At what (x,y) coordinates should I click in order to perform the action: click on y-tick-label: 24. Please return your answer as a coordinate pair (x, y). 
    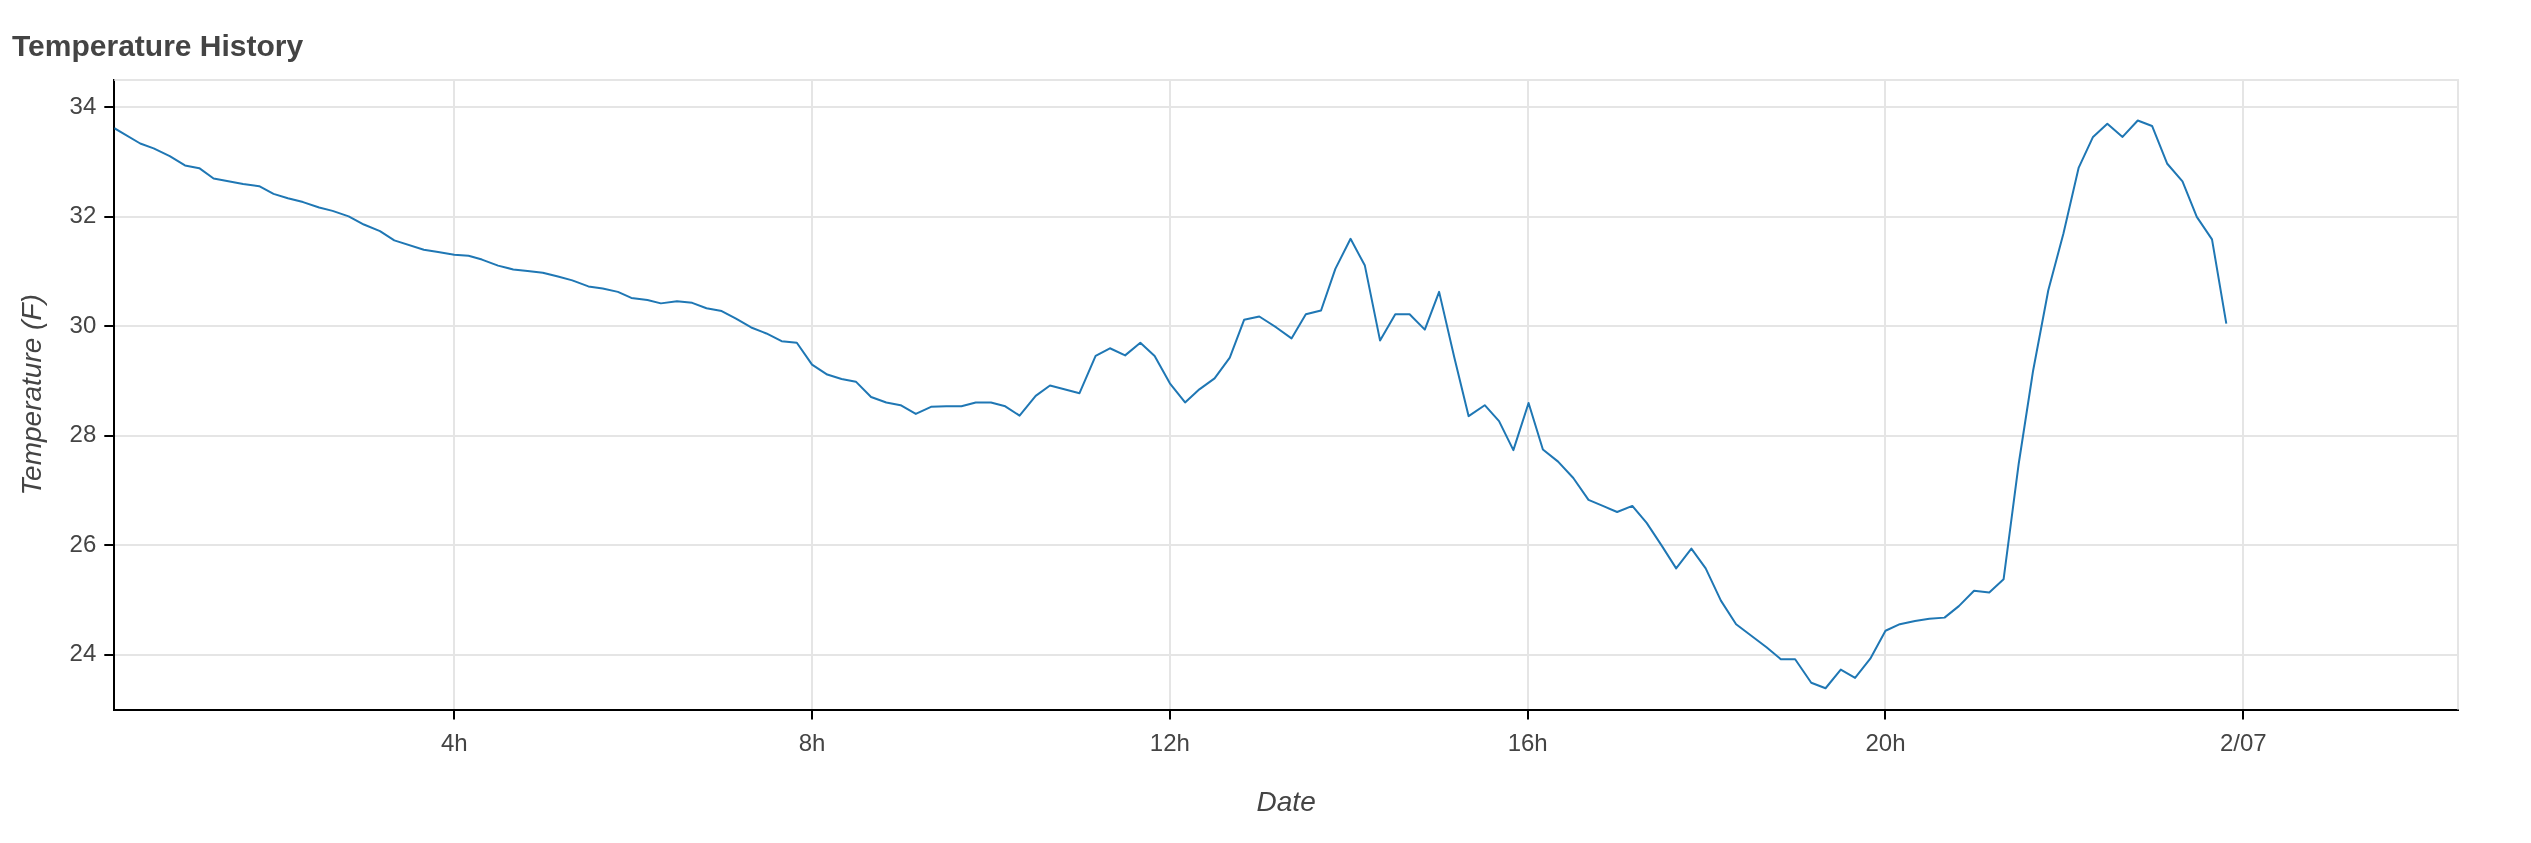
    Looking at the image, I should click on (83, 653).